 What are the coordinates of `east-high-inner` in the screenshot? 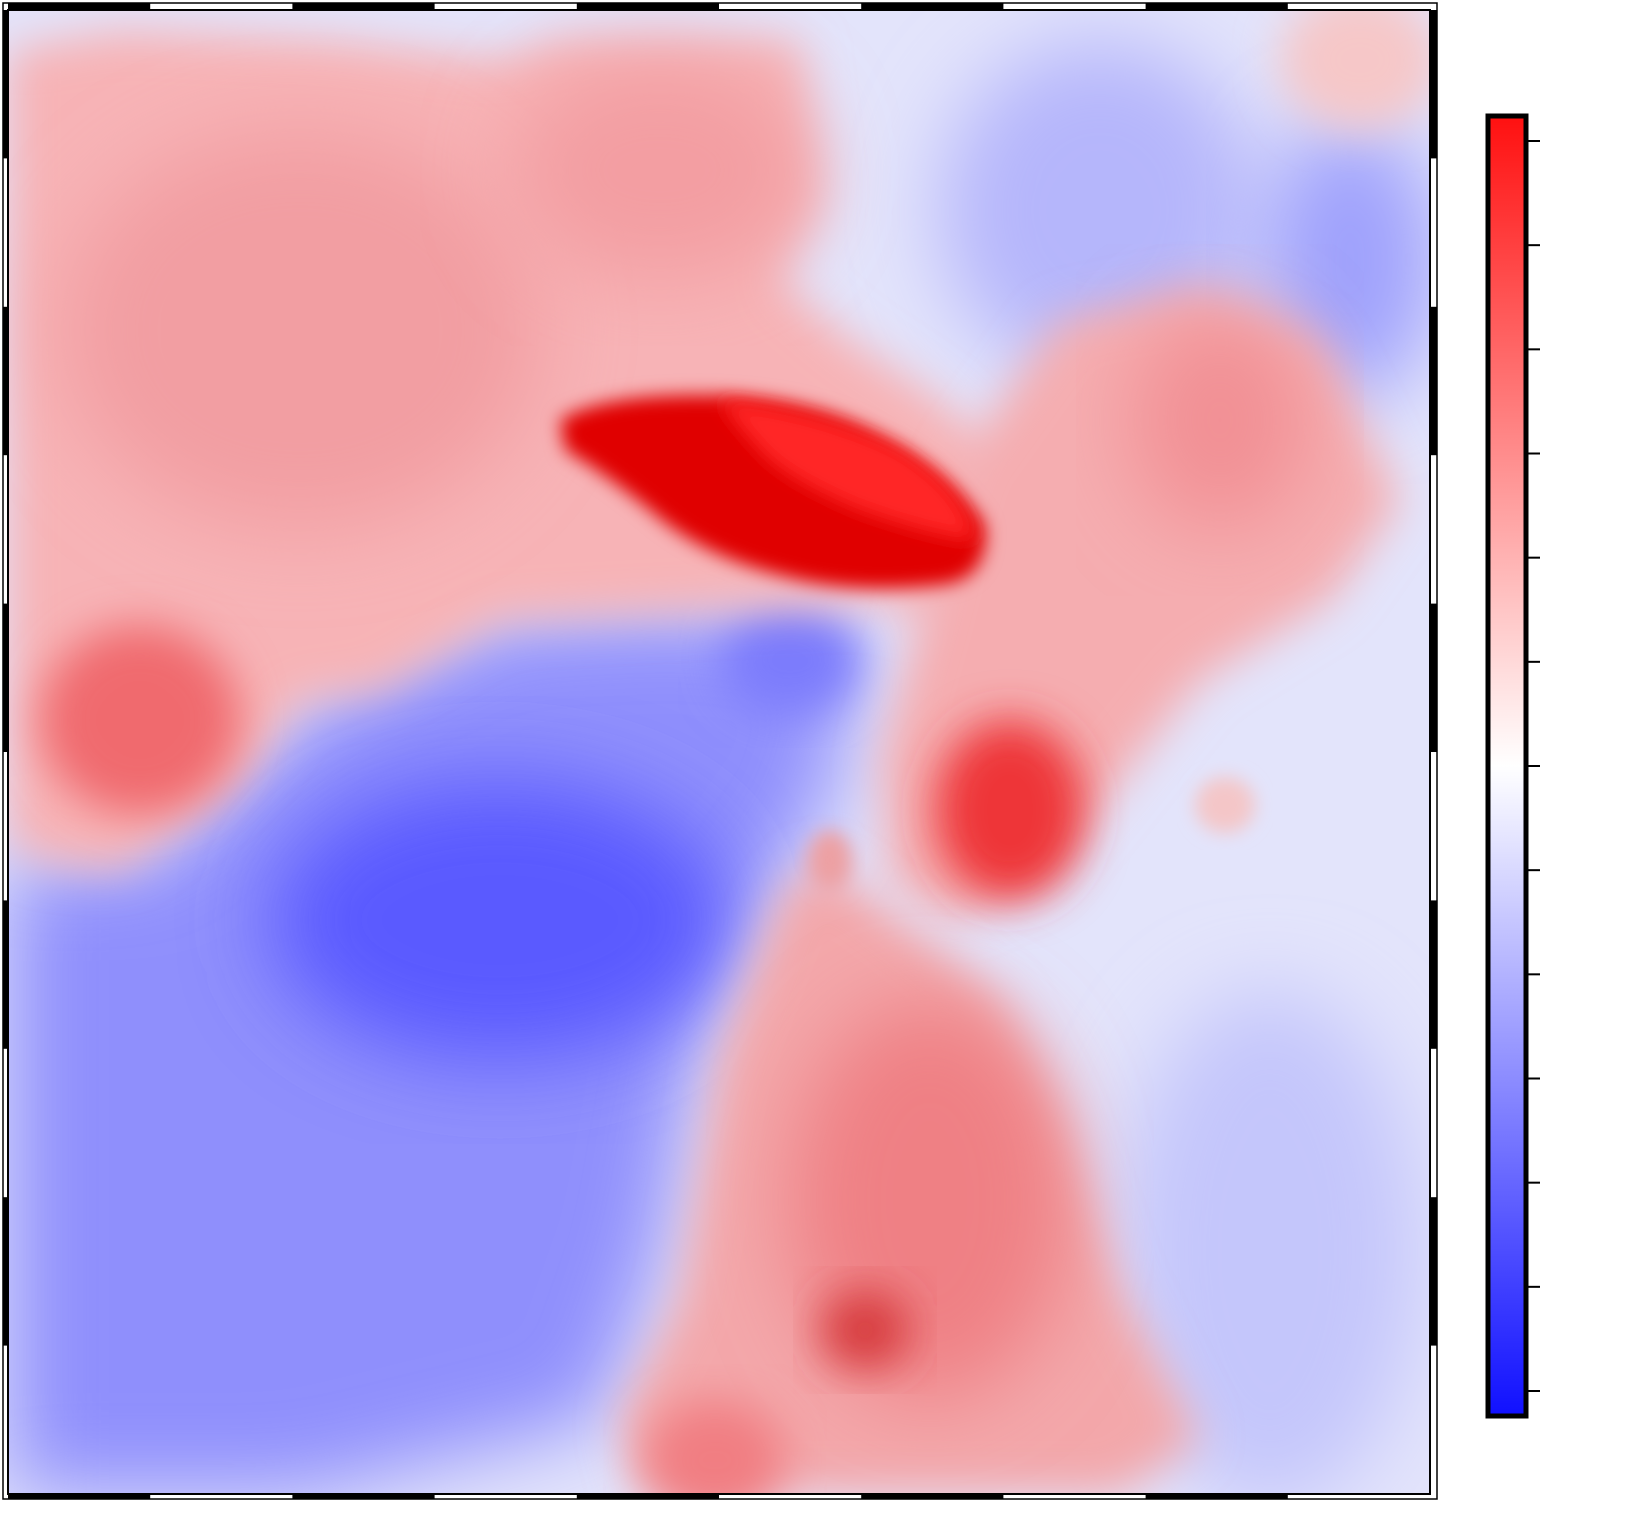 It's located at (1220, 420).